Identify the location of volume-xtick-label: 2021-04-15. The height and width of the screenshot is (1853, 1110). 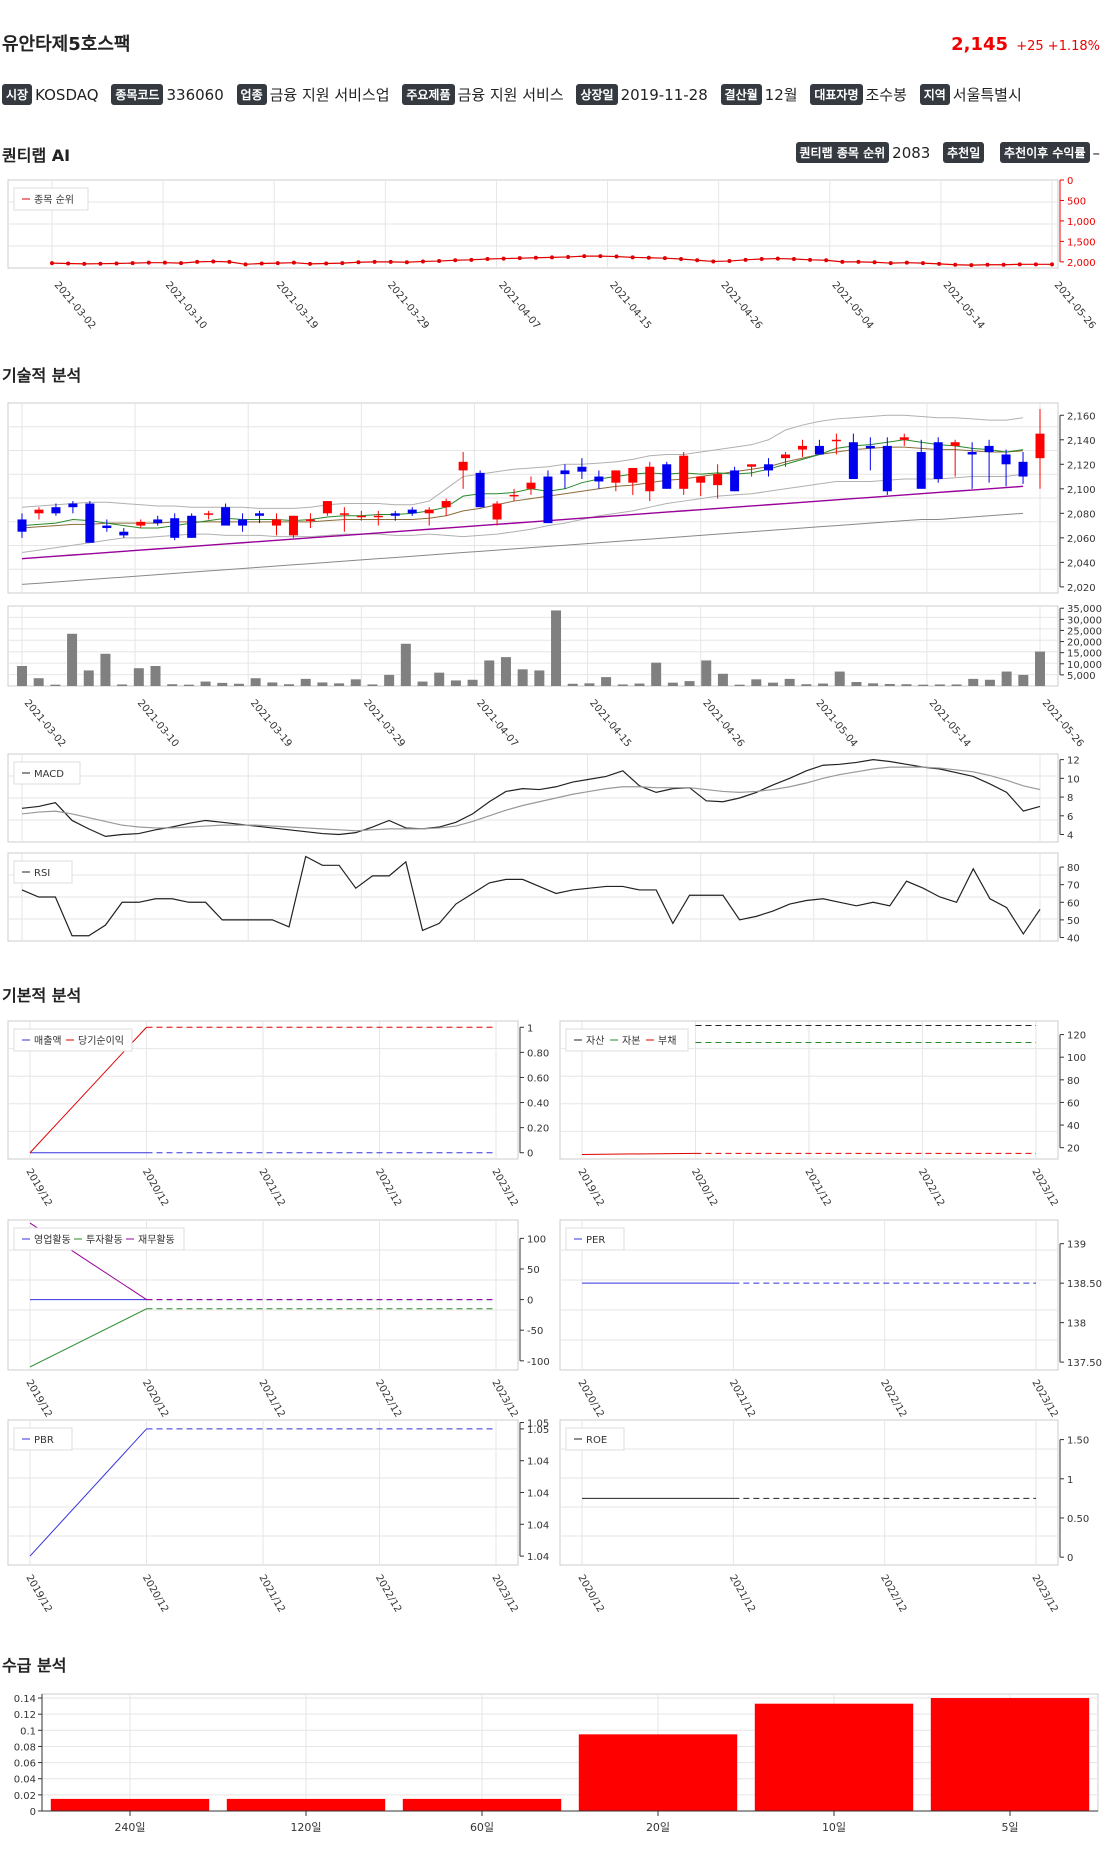
(610, 724).